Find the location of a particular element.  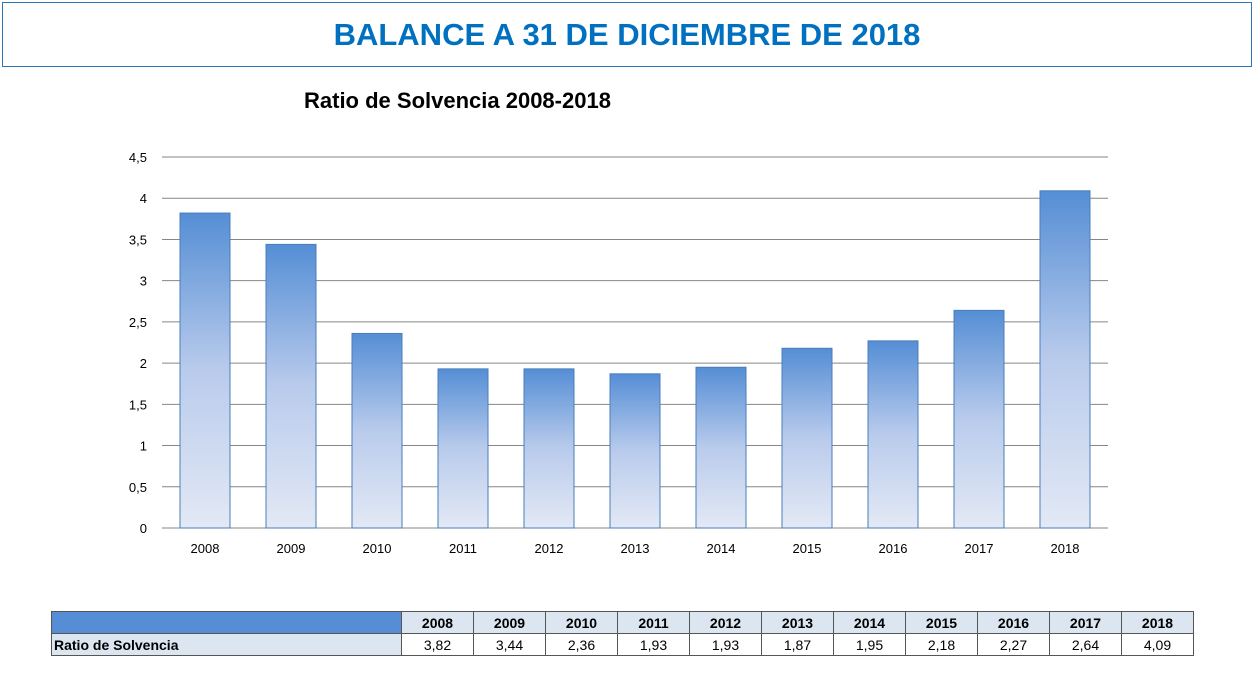

y-tick-label: 2,5 is located at coordinates (138, 322).